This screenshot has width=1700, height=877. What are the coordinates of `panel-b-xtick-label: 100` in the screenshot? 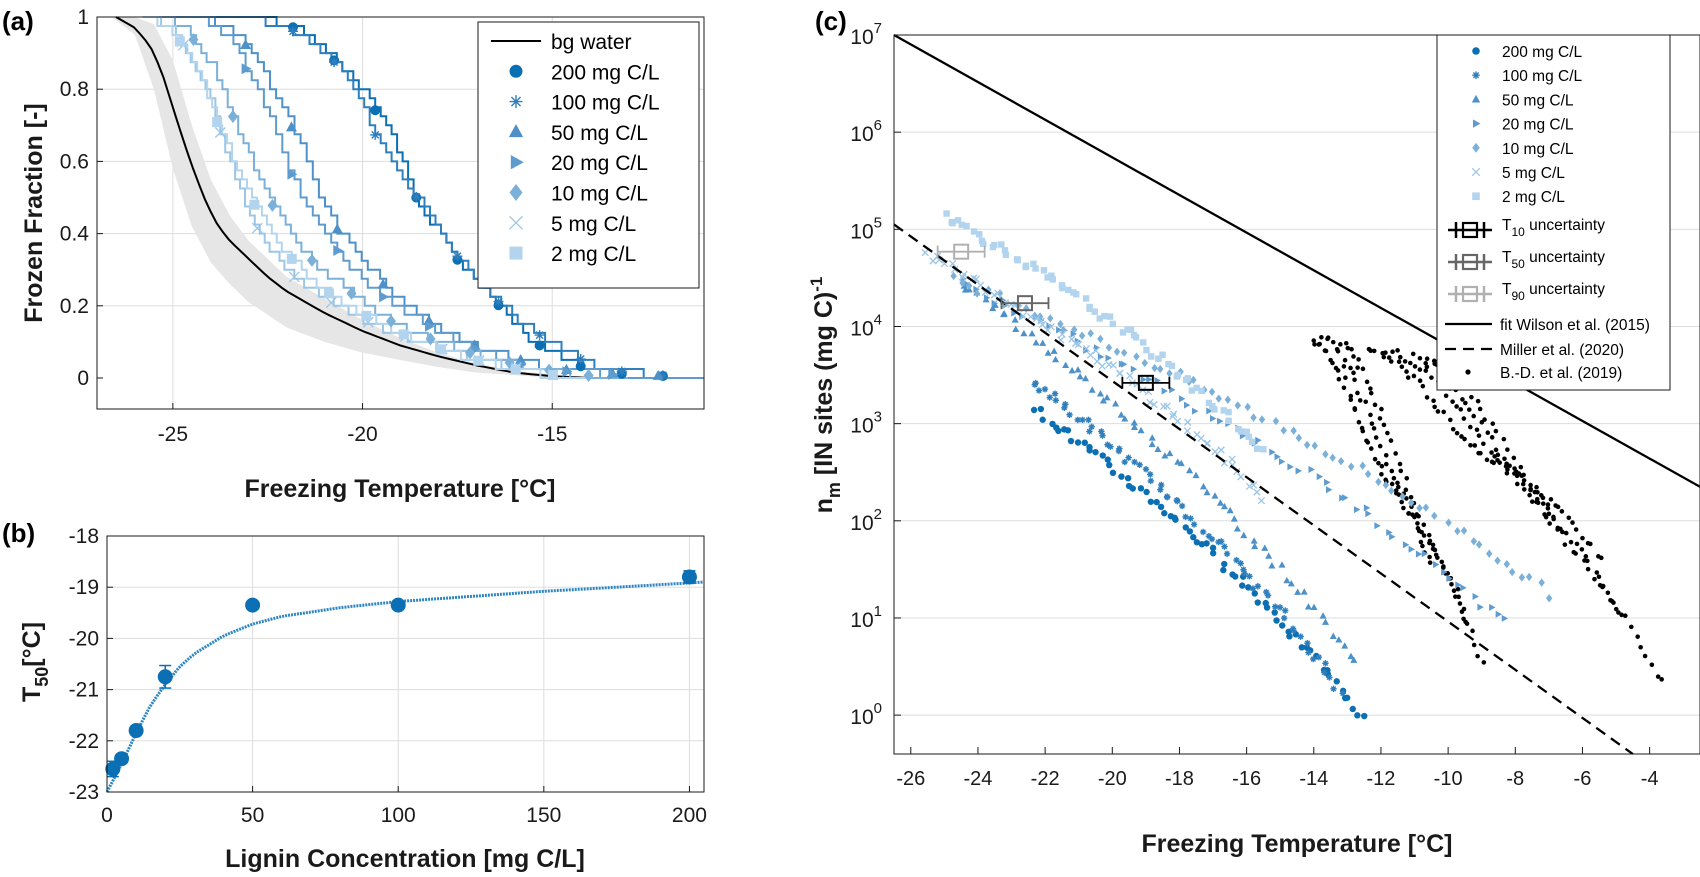 It's located at (398, 815).